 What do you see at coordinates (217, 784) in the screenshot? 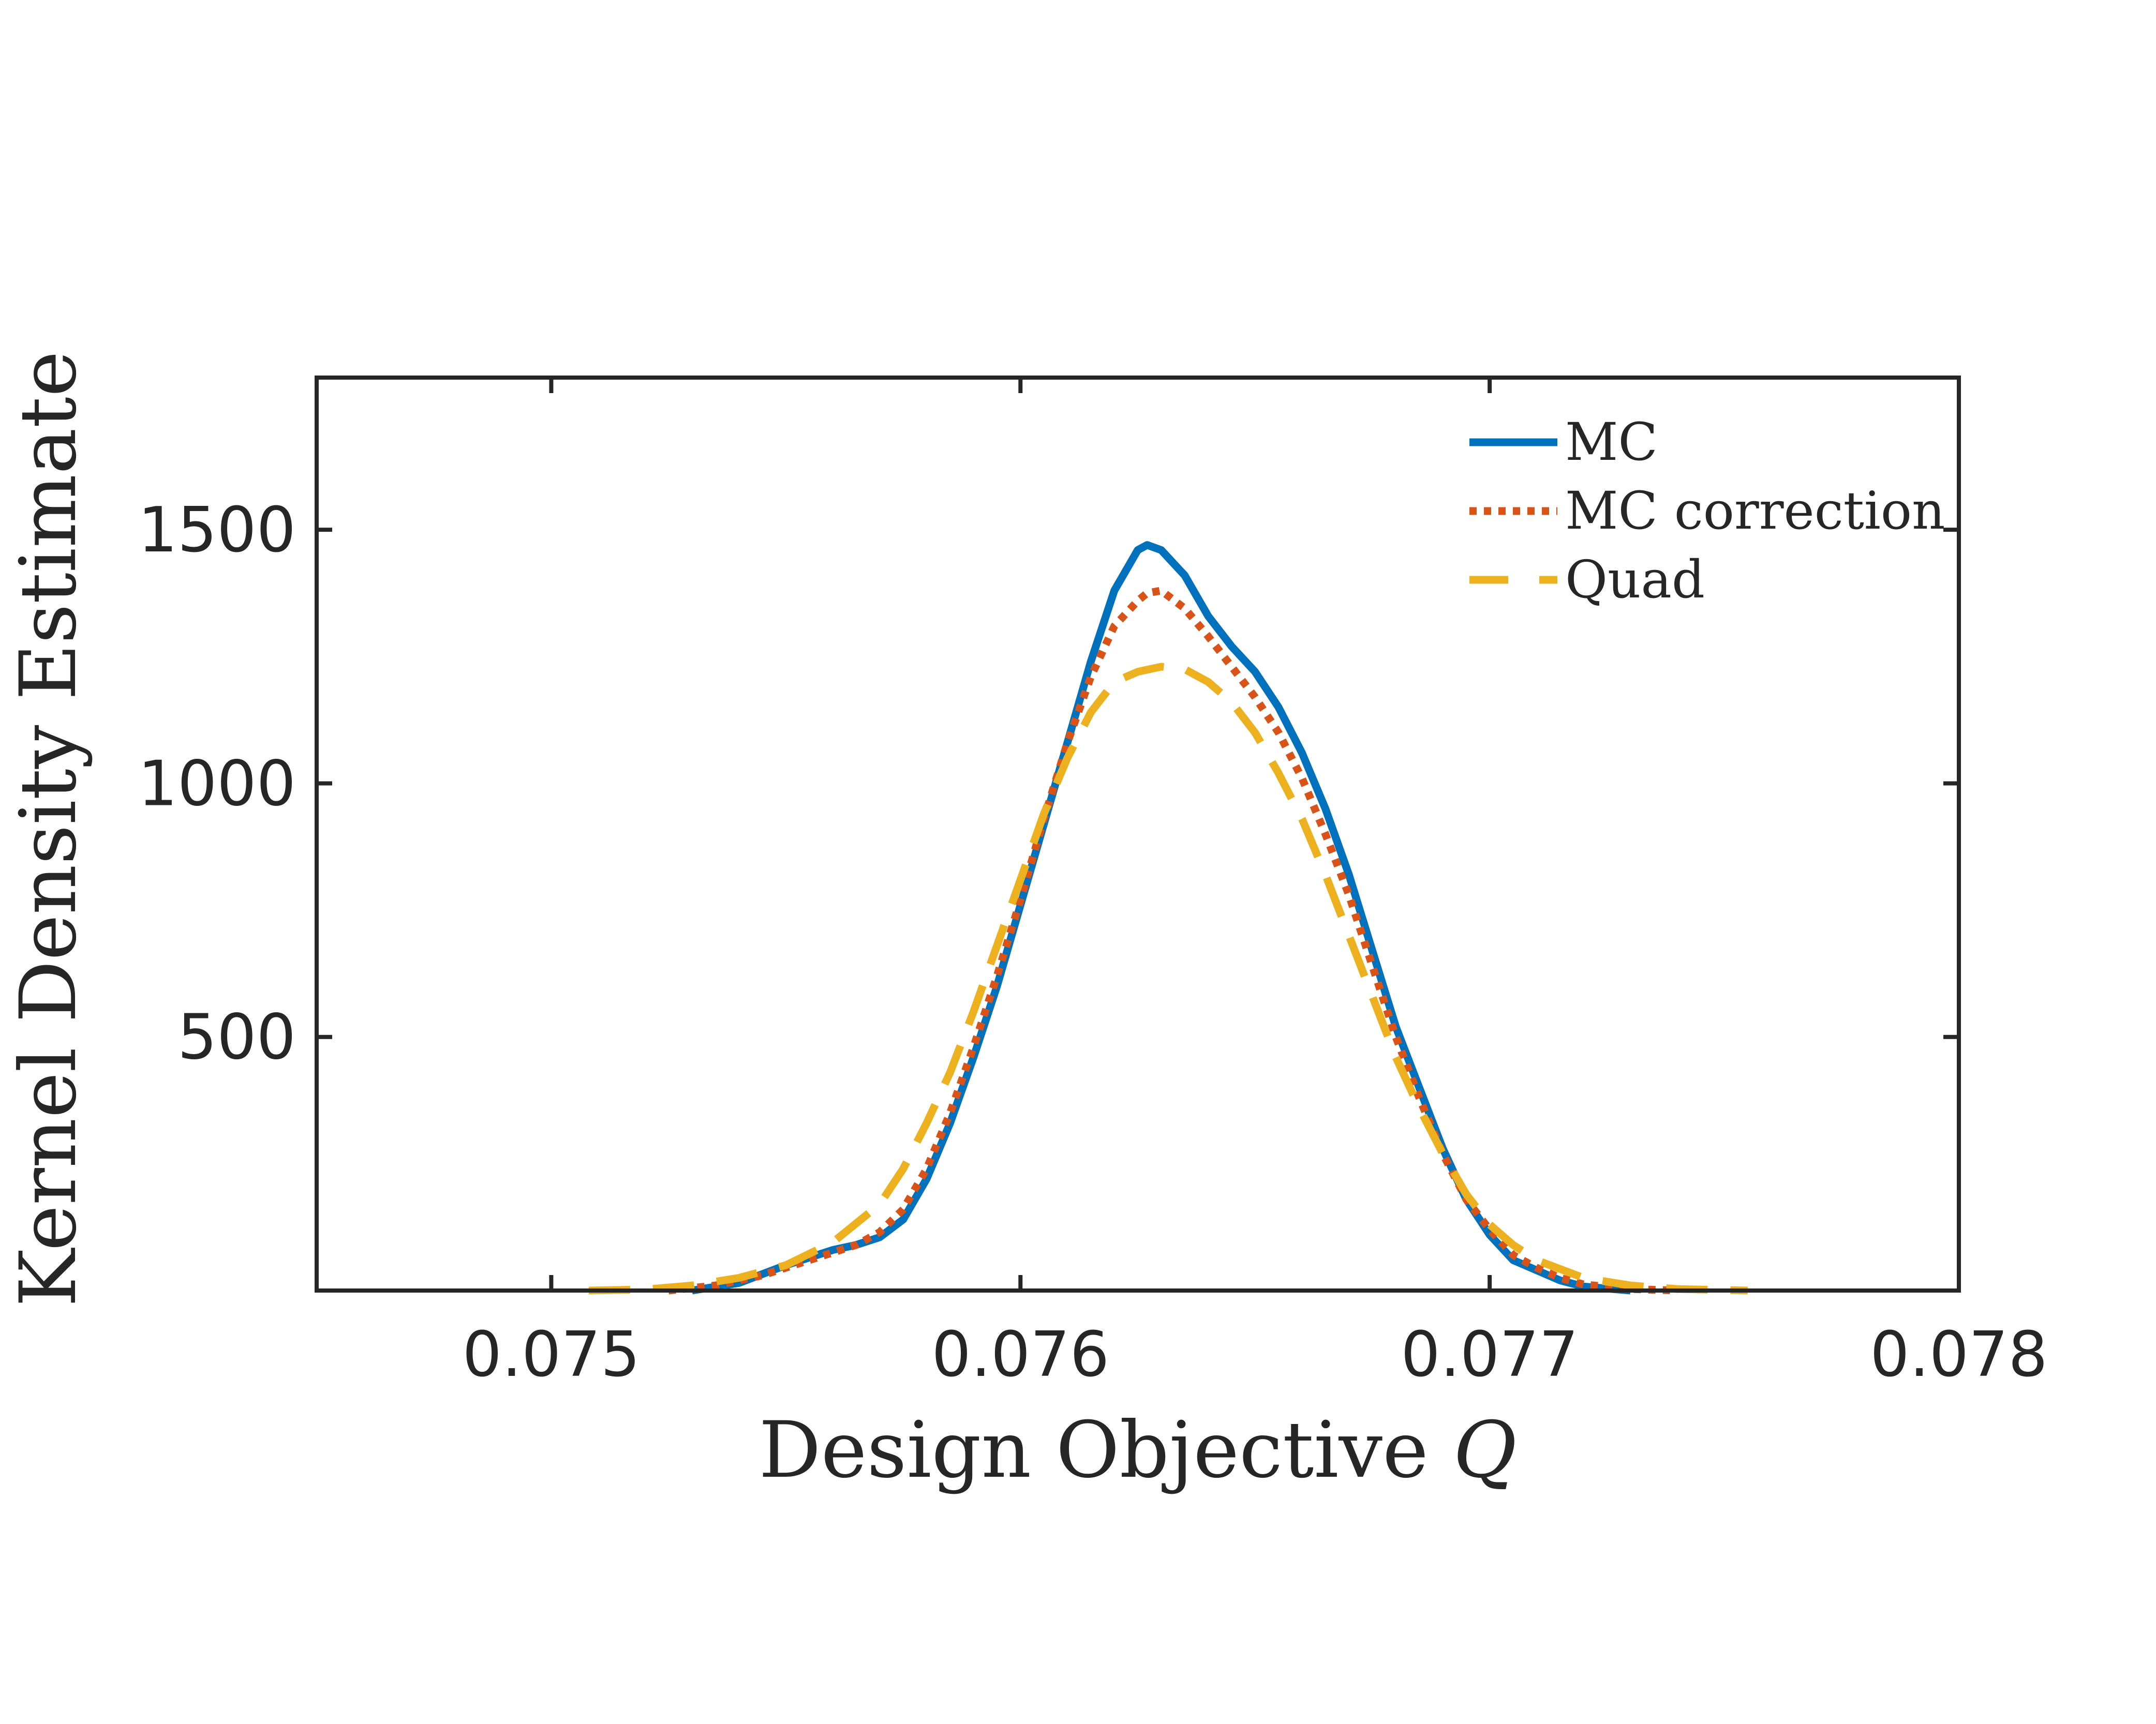
I see `y-tick-label: 1000` at bounding box center [217, 784].